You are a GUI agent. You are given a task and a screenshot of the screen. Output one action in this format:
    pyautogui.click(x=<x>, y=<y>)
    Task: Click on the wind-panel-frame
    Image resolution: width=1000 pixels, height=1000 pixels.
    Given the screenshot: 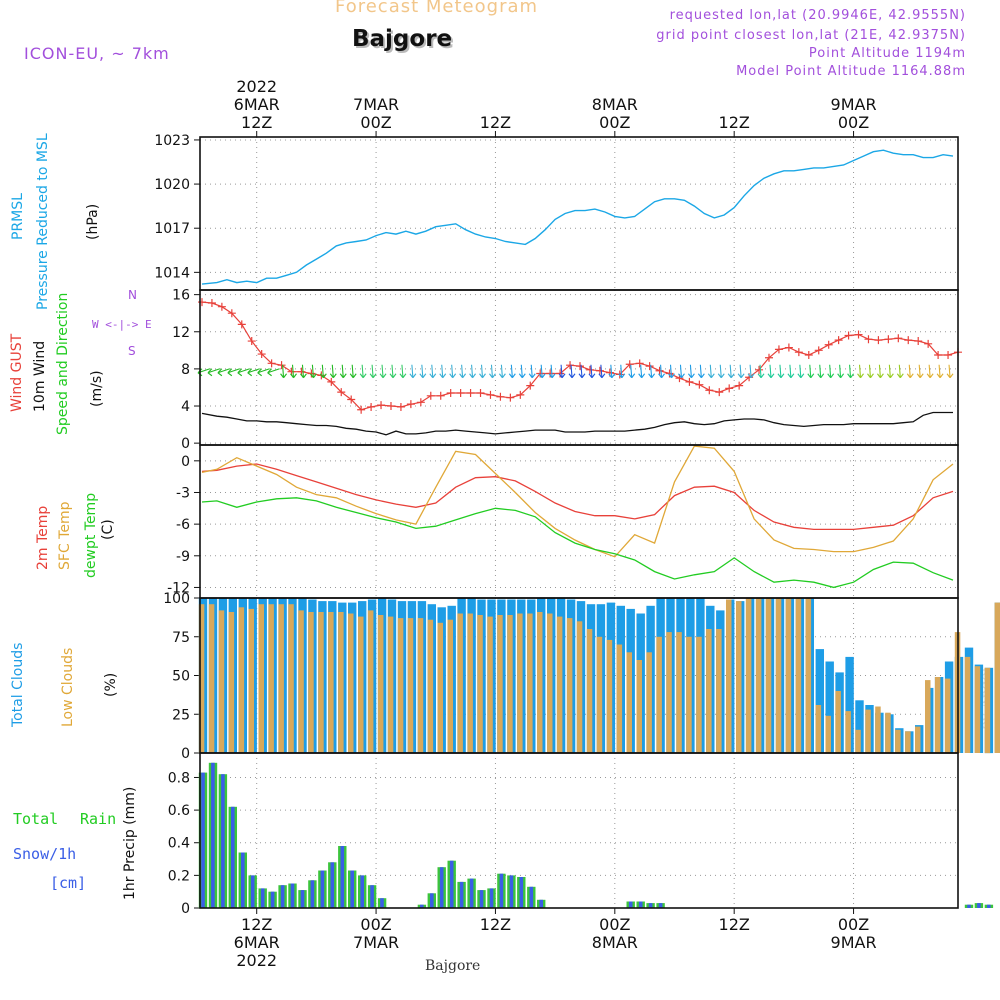 What is the action you would take?
    pyautogui.click(x=579, y=367)
    